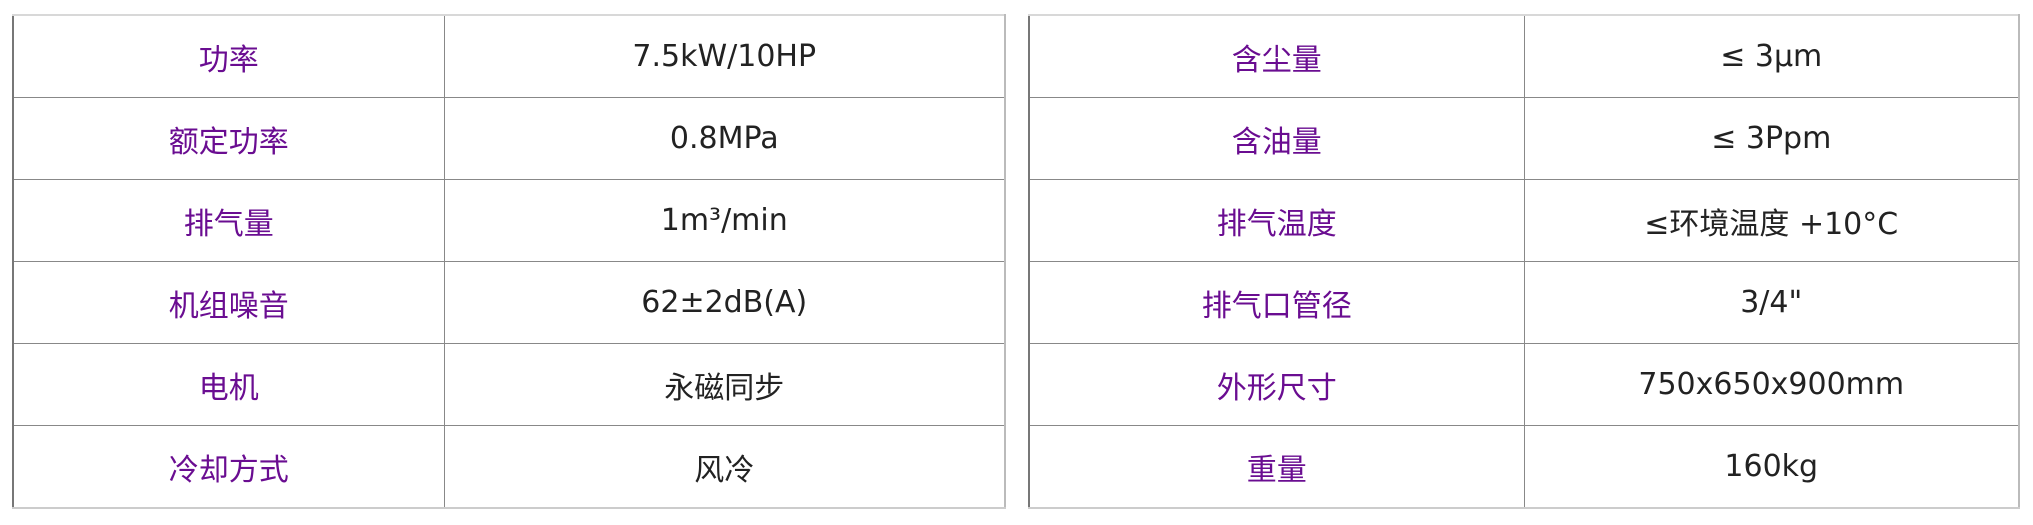 This screenshot has width=2033, height=525. I want to click on table-row: 排气量 1m³/min, so click(509, 220).